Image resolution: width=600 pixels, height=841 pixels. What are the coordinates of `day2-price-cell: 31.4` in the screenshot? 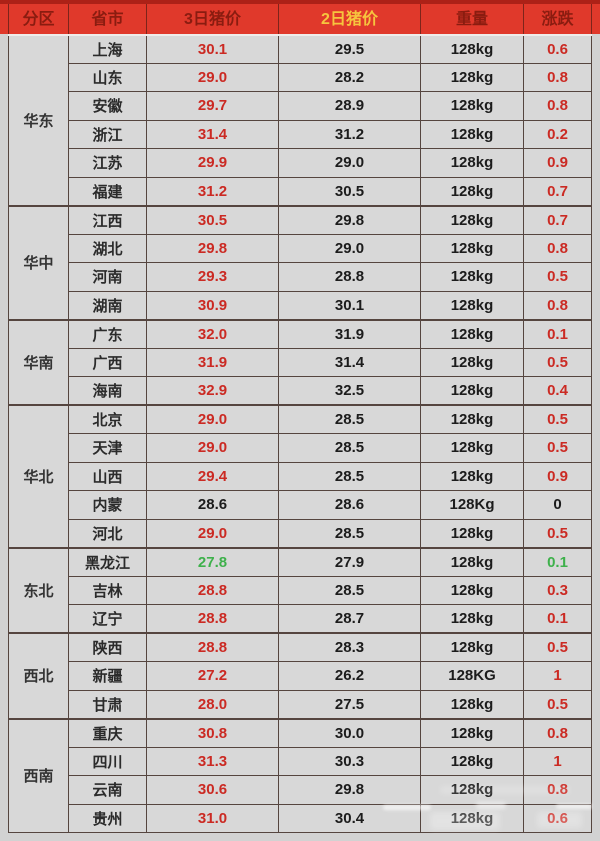 It's located at (349, 362).